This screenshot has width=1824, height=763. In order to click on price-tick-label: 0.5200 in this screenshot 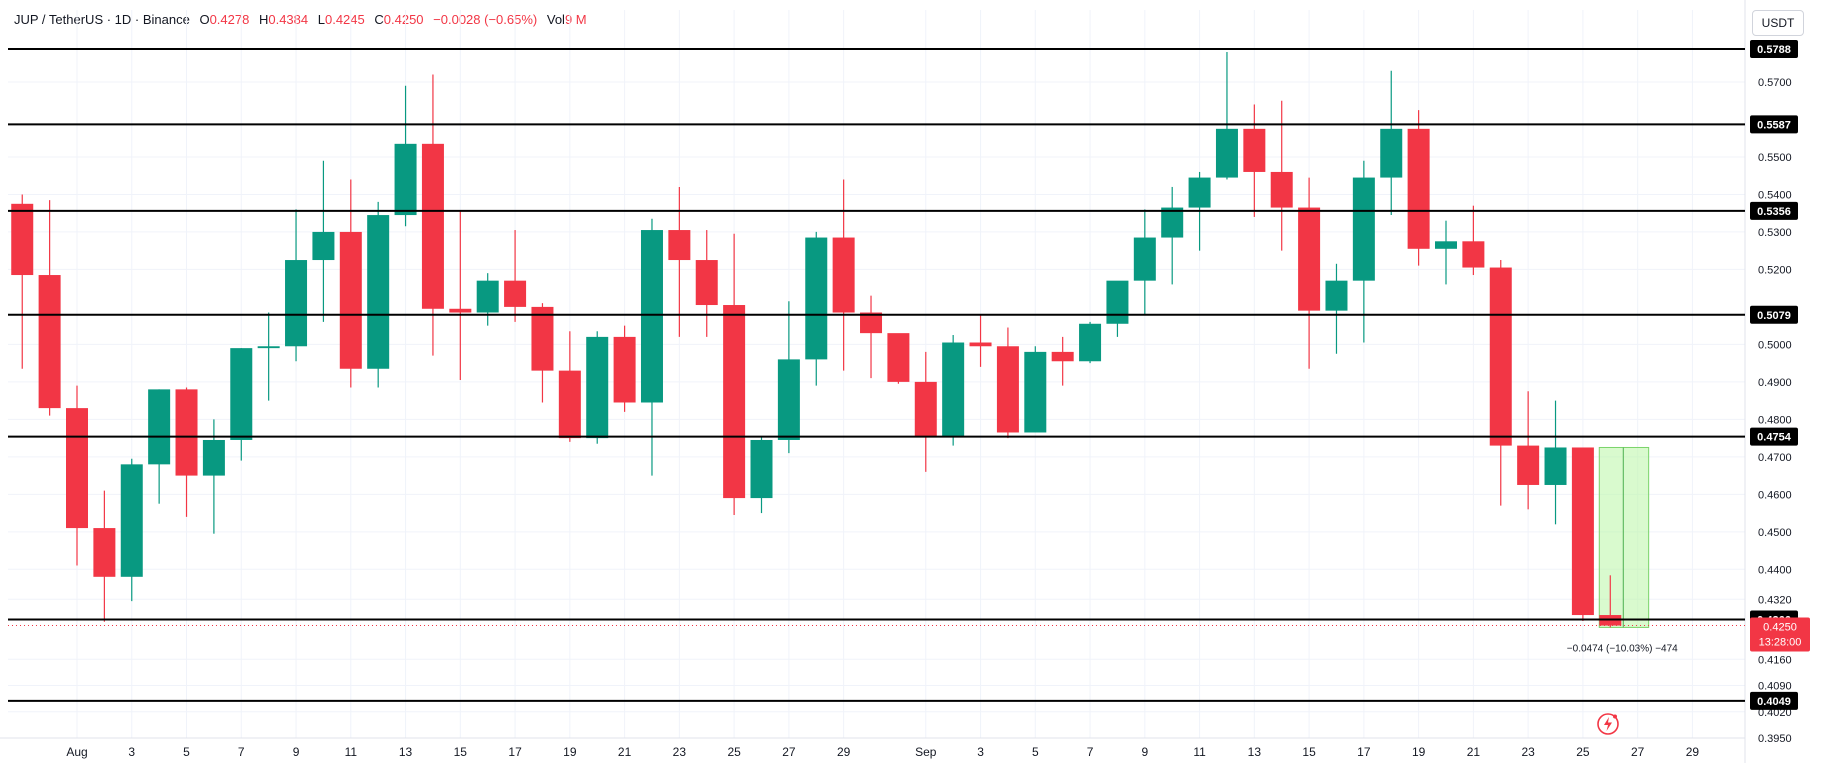, I will do `click(1775, 270)`.